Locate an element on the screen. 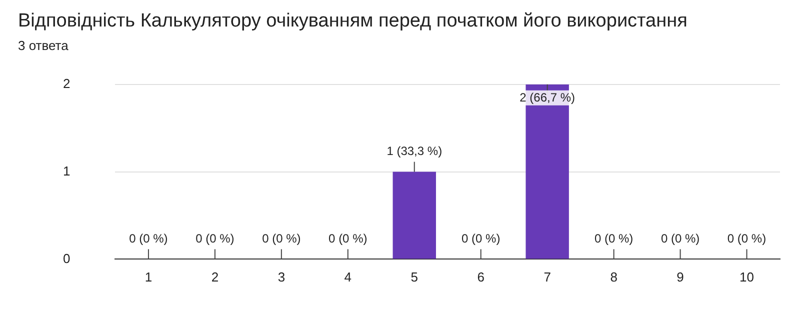 Image resolution: width=800 pixels, height=320 pixels. x-tick-label: 4 is located at coordinates (348, 277).